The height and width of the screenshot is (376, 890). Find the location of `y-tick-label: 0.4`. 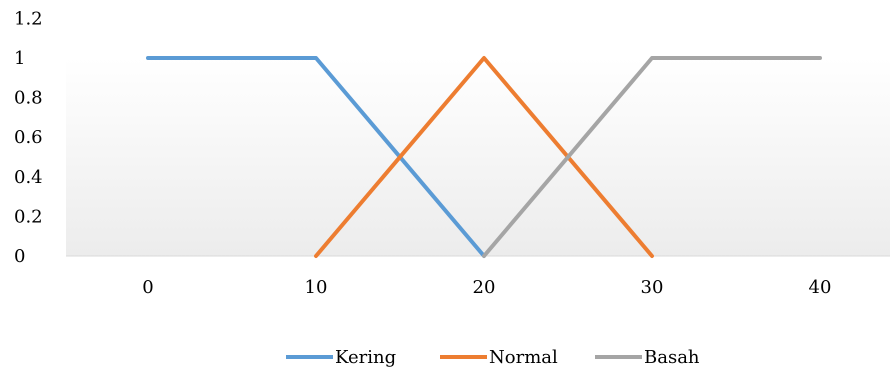

y-tick-label: 0.4 is located at coordinates (28, 177).